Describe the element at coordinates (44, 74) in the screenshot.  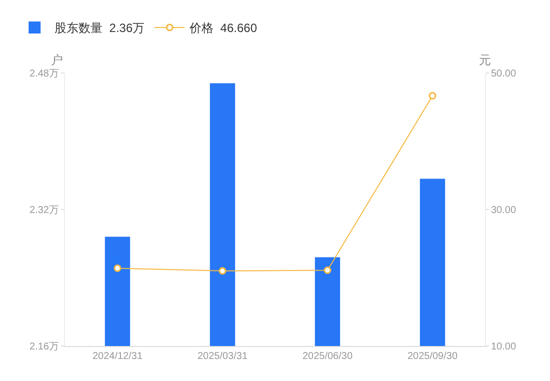
I see `y-tick-label: 2.48万` at that location.